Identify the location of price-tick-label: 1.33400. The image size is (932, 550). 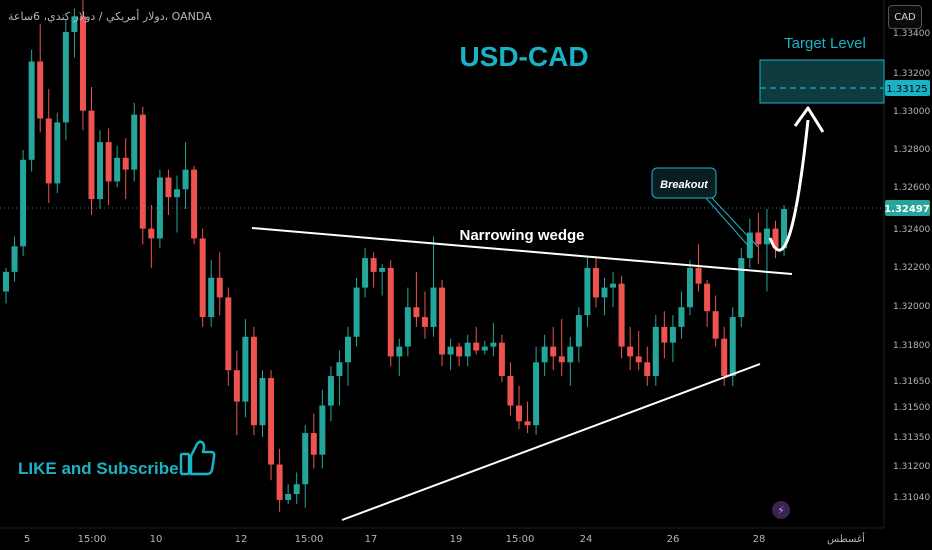
(911, 34).